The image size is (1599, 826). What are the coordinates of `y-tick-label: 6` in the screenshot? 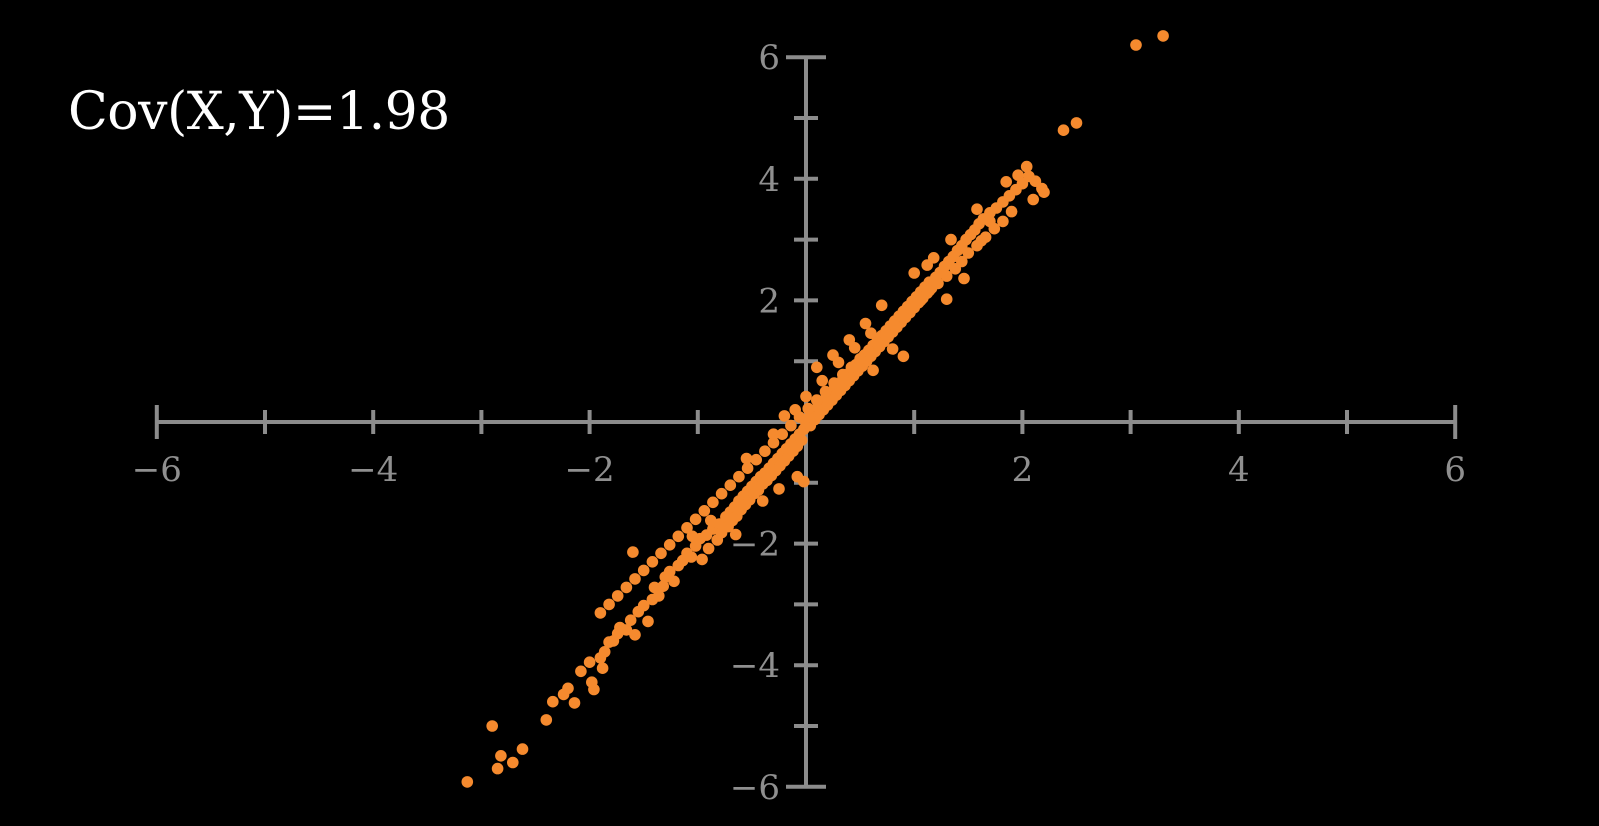 It's located at (769, 58).